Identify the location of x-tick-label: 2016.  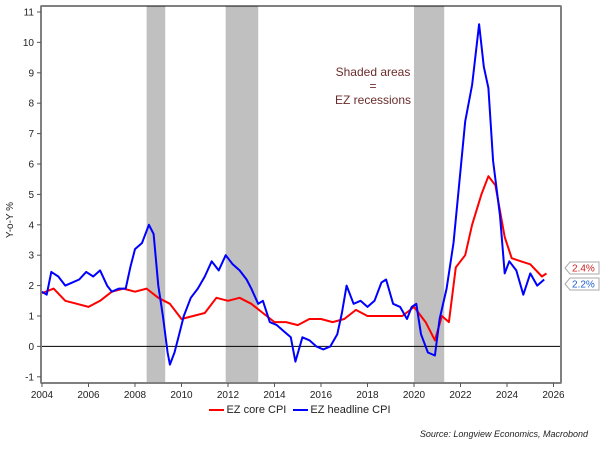
(321, 395).